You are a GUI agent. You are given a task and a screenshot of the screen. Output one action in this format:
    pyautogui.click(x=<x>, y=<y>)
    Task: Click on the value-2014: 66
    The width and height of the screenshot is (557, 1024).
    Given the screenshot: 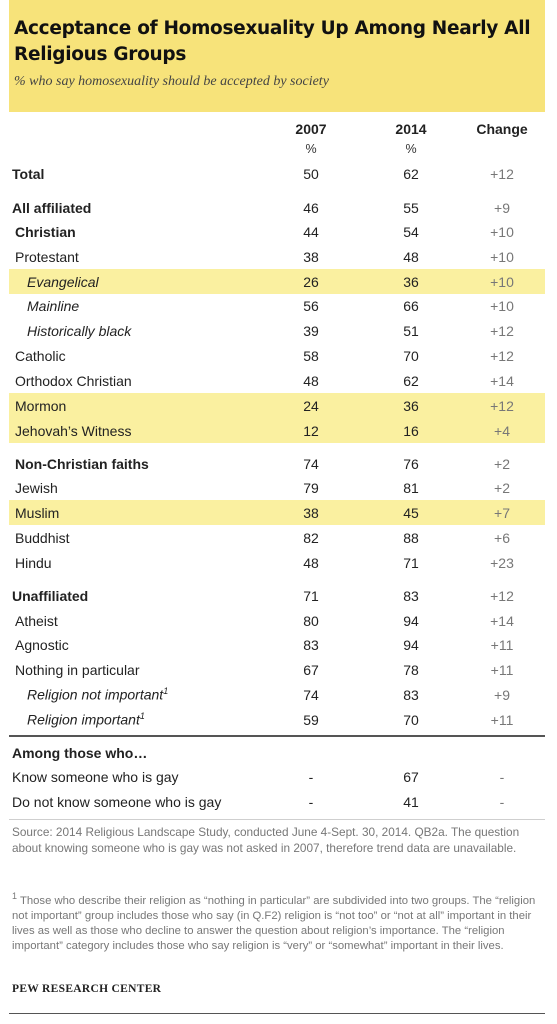 What is the action you would take?
    pyautogui.click(x=411, y=305)
    